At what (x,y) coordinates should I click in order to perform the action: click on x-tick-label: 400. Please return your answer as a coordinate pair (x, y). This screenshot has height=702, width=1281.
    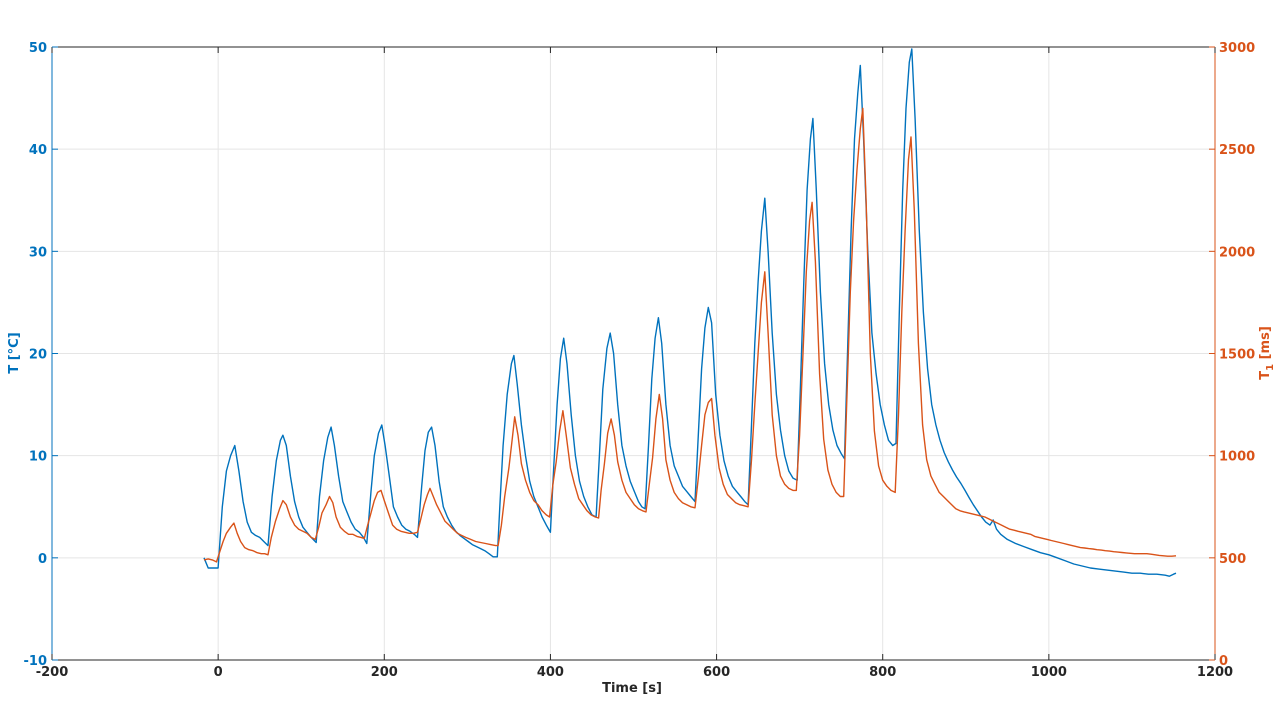
    Looking at the image, I should click on (550, 672).